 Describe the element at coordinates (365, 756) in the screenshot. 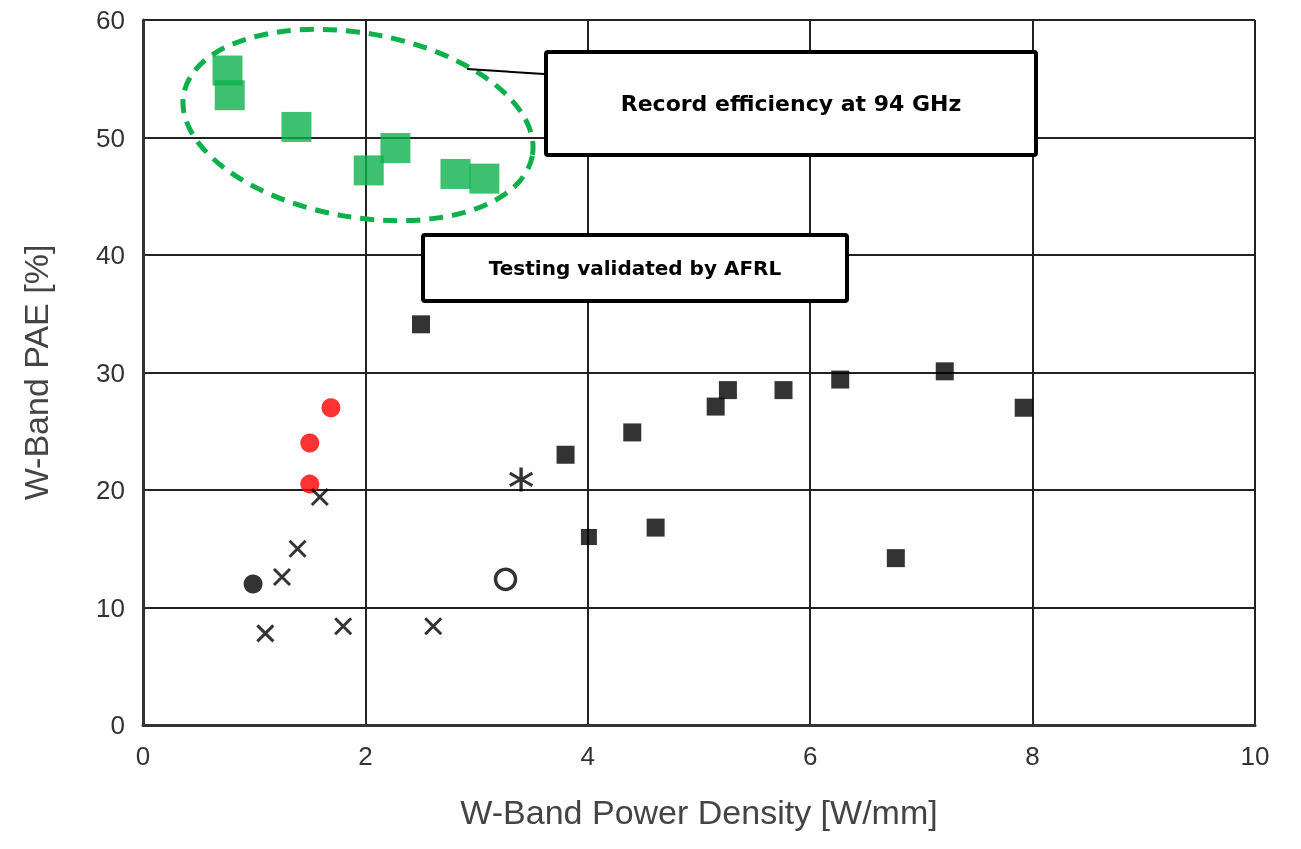

I see `x-tick-label: 2` at that location.